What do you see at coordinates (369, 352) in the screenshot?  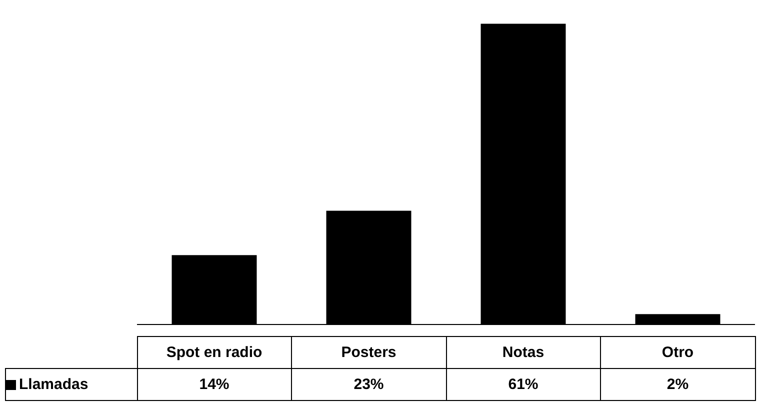 I see `x-tick-label: Posters` at bounding box center [369, 352].